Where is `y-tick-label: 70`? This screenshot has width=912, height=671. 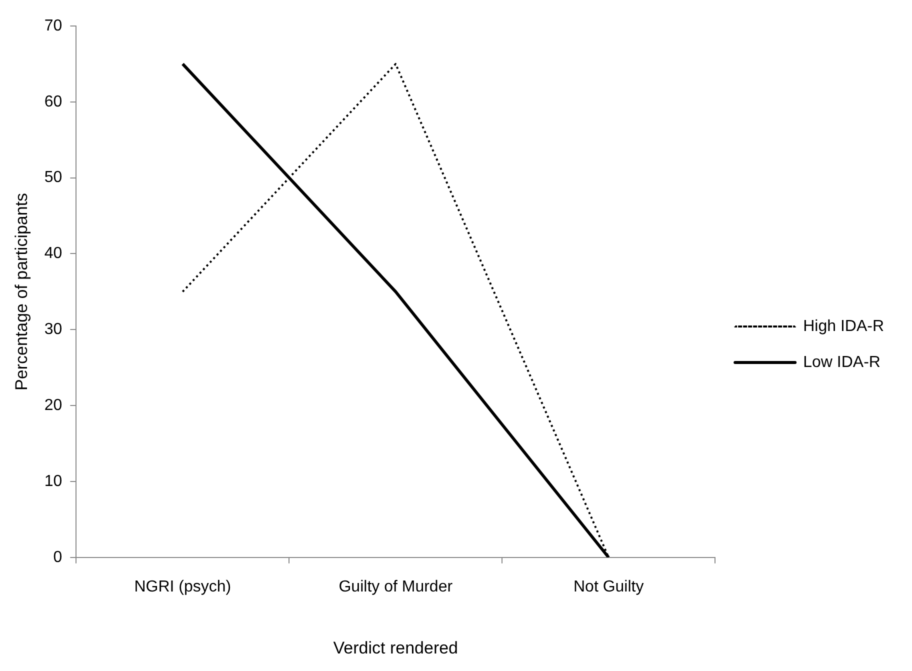 y-tick-label: 70 is located at coordinates (53, 25).